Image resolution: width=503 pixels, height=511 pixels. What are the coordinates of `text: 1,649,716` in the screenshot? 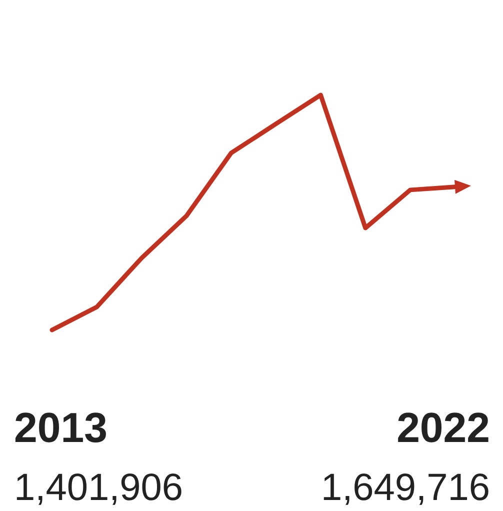 It's located at (405, 488).